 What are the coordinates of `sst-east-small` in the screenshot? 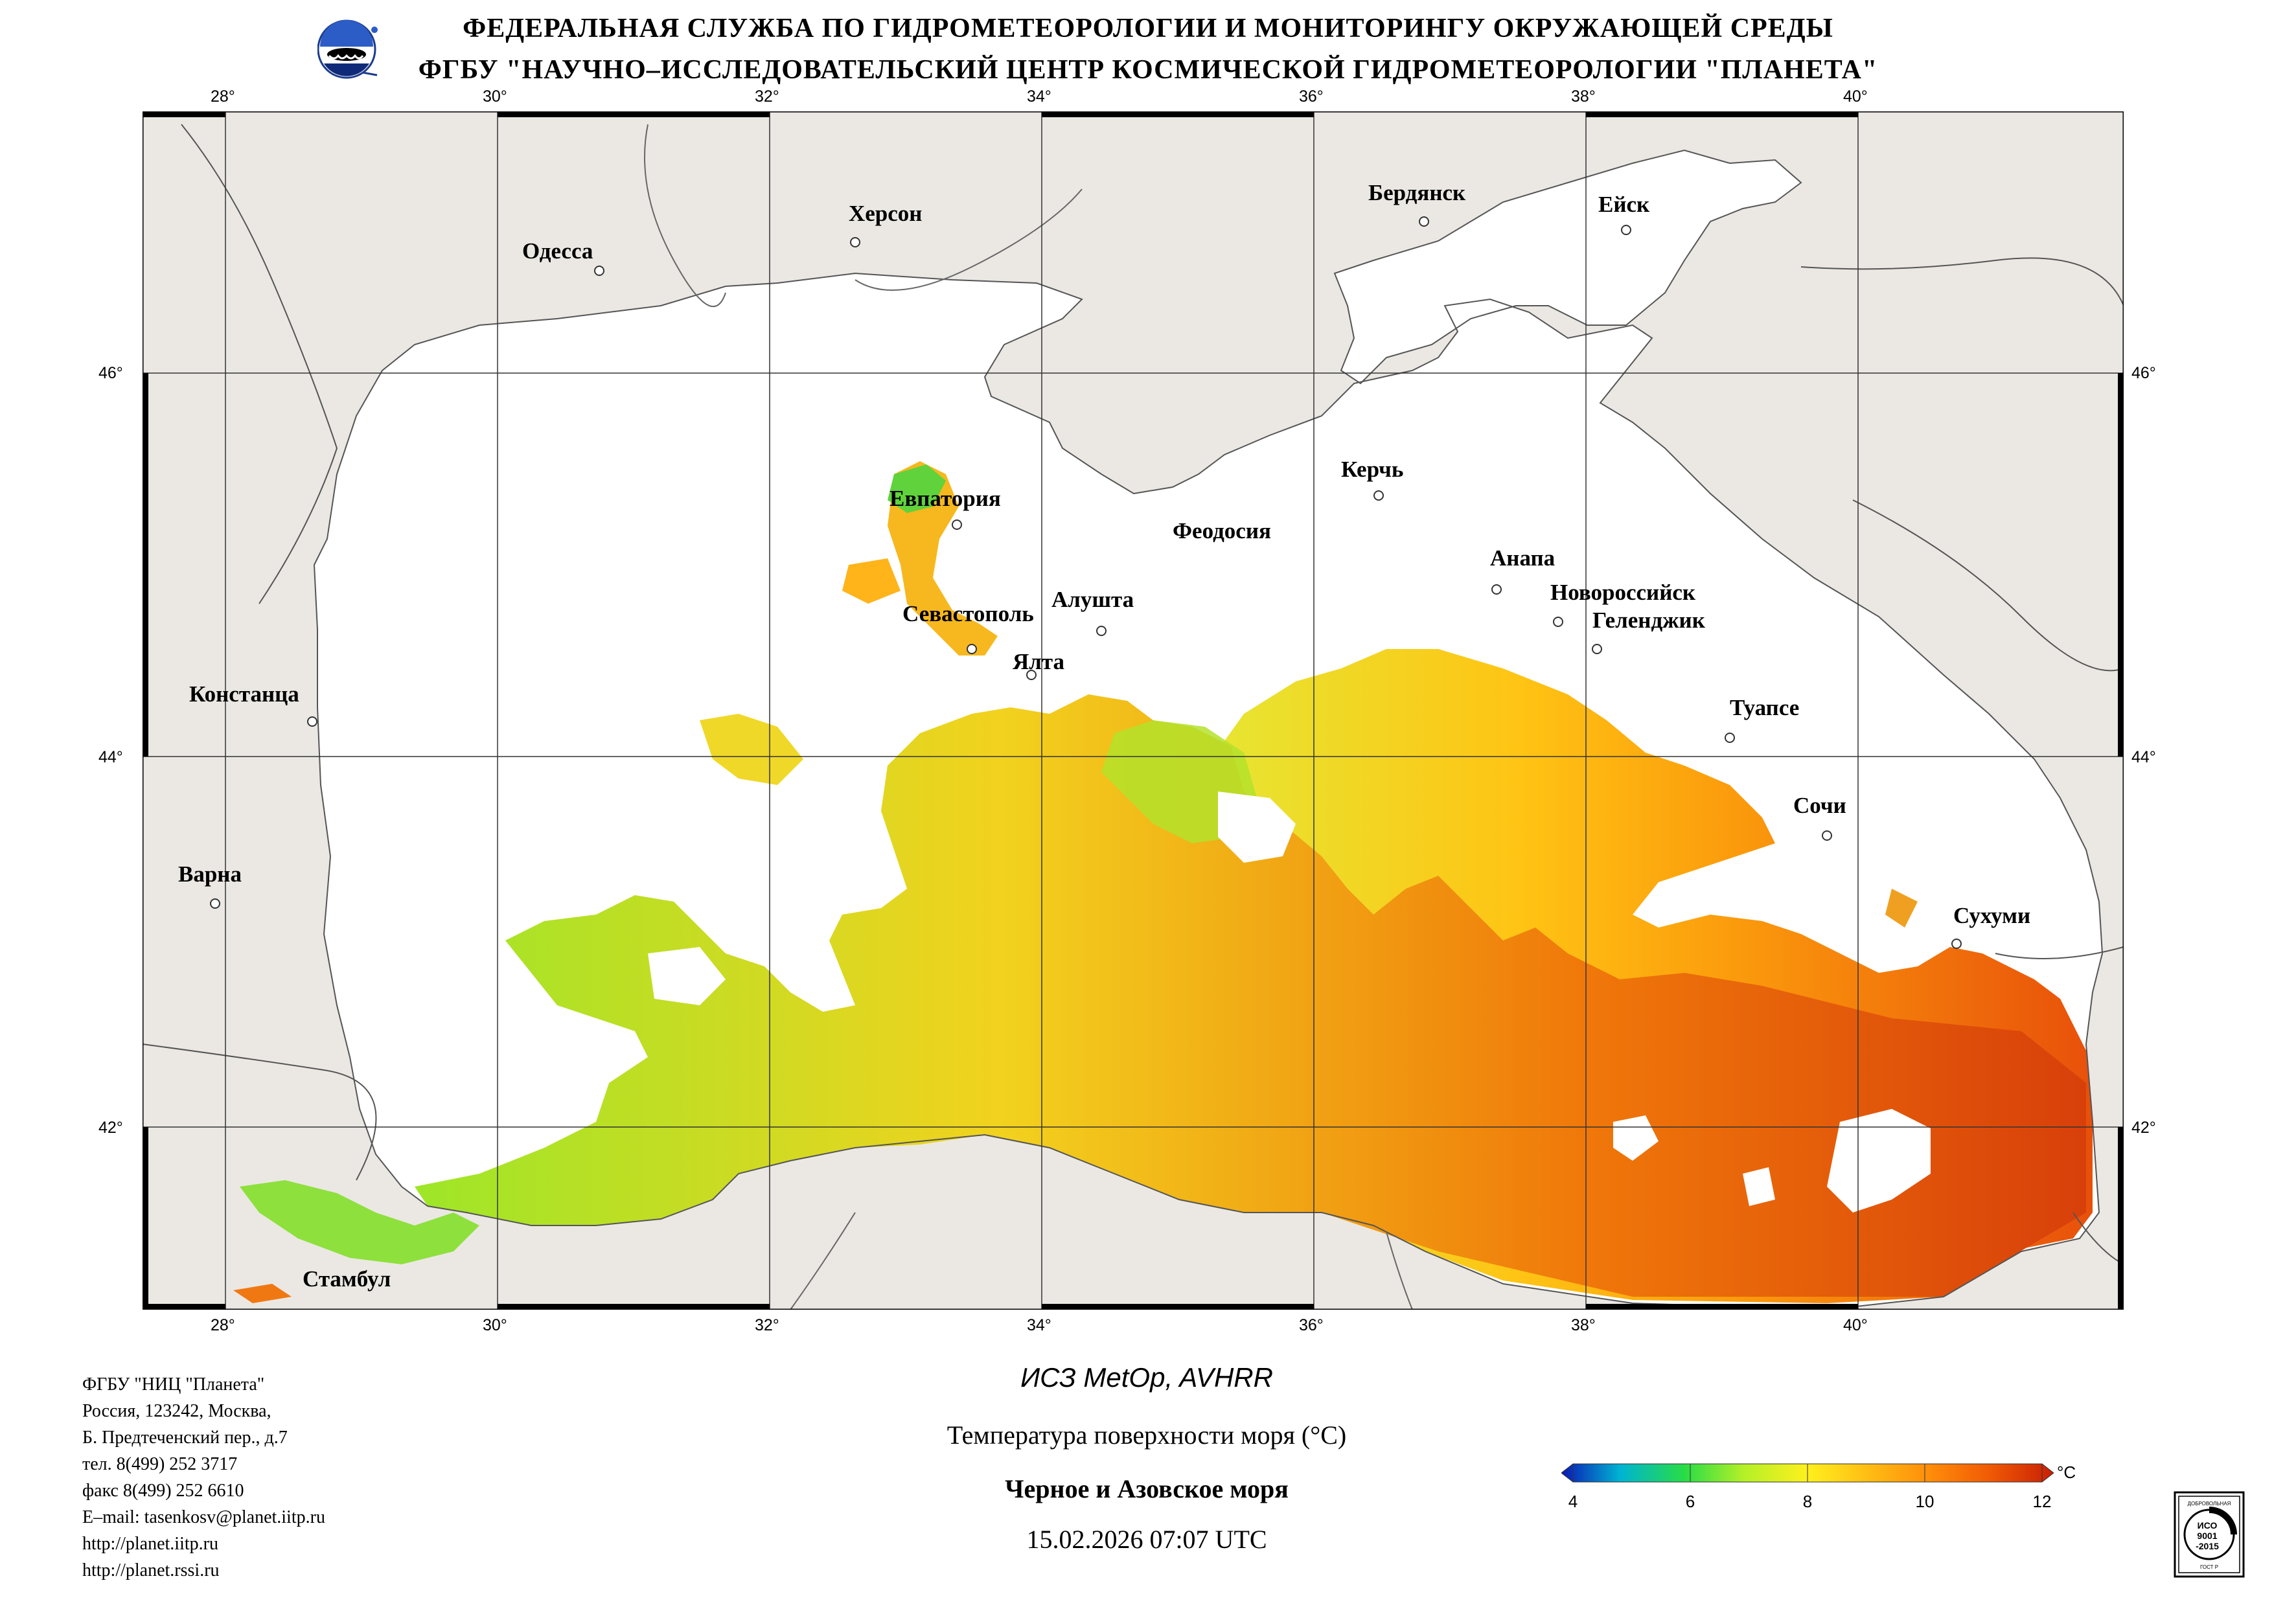 It's located at (1901, 908).